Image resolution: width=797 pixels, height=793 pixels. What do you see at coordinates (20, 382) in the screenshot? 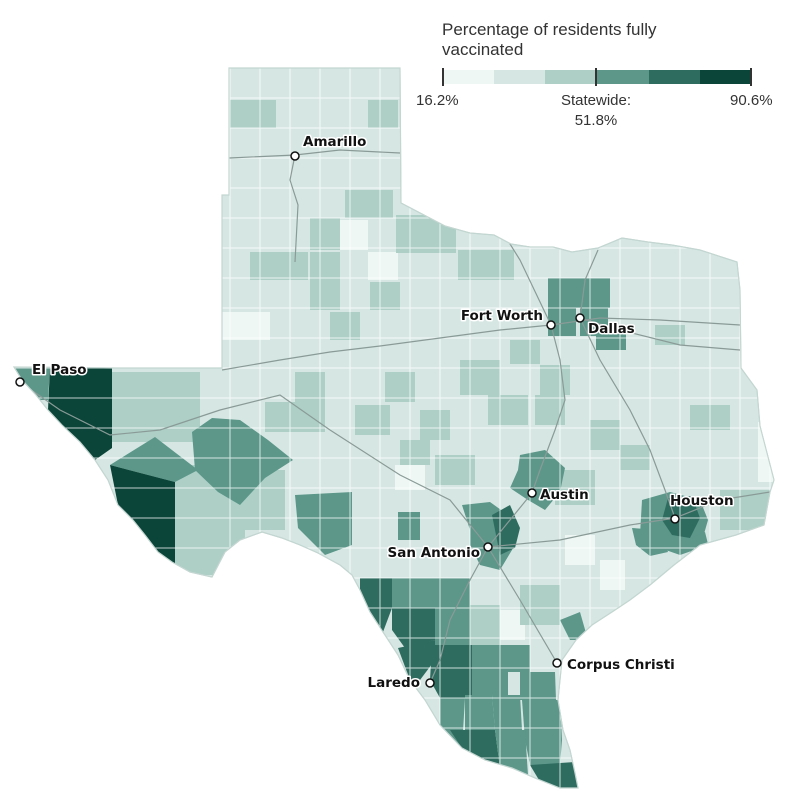
I see `city-marker-el-paso` at bounding box center [20, 382].